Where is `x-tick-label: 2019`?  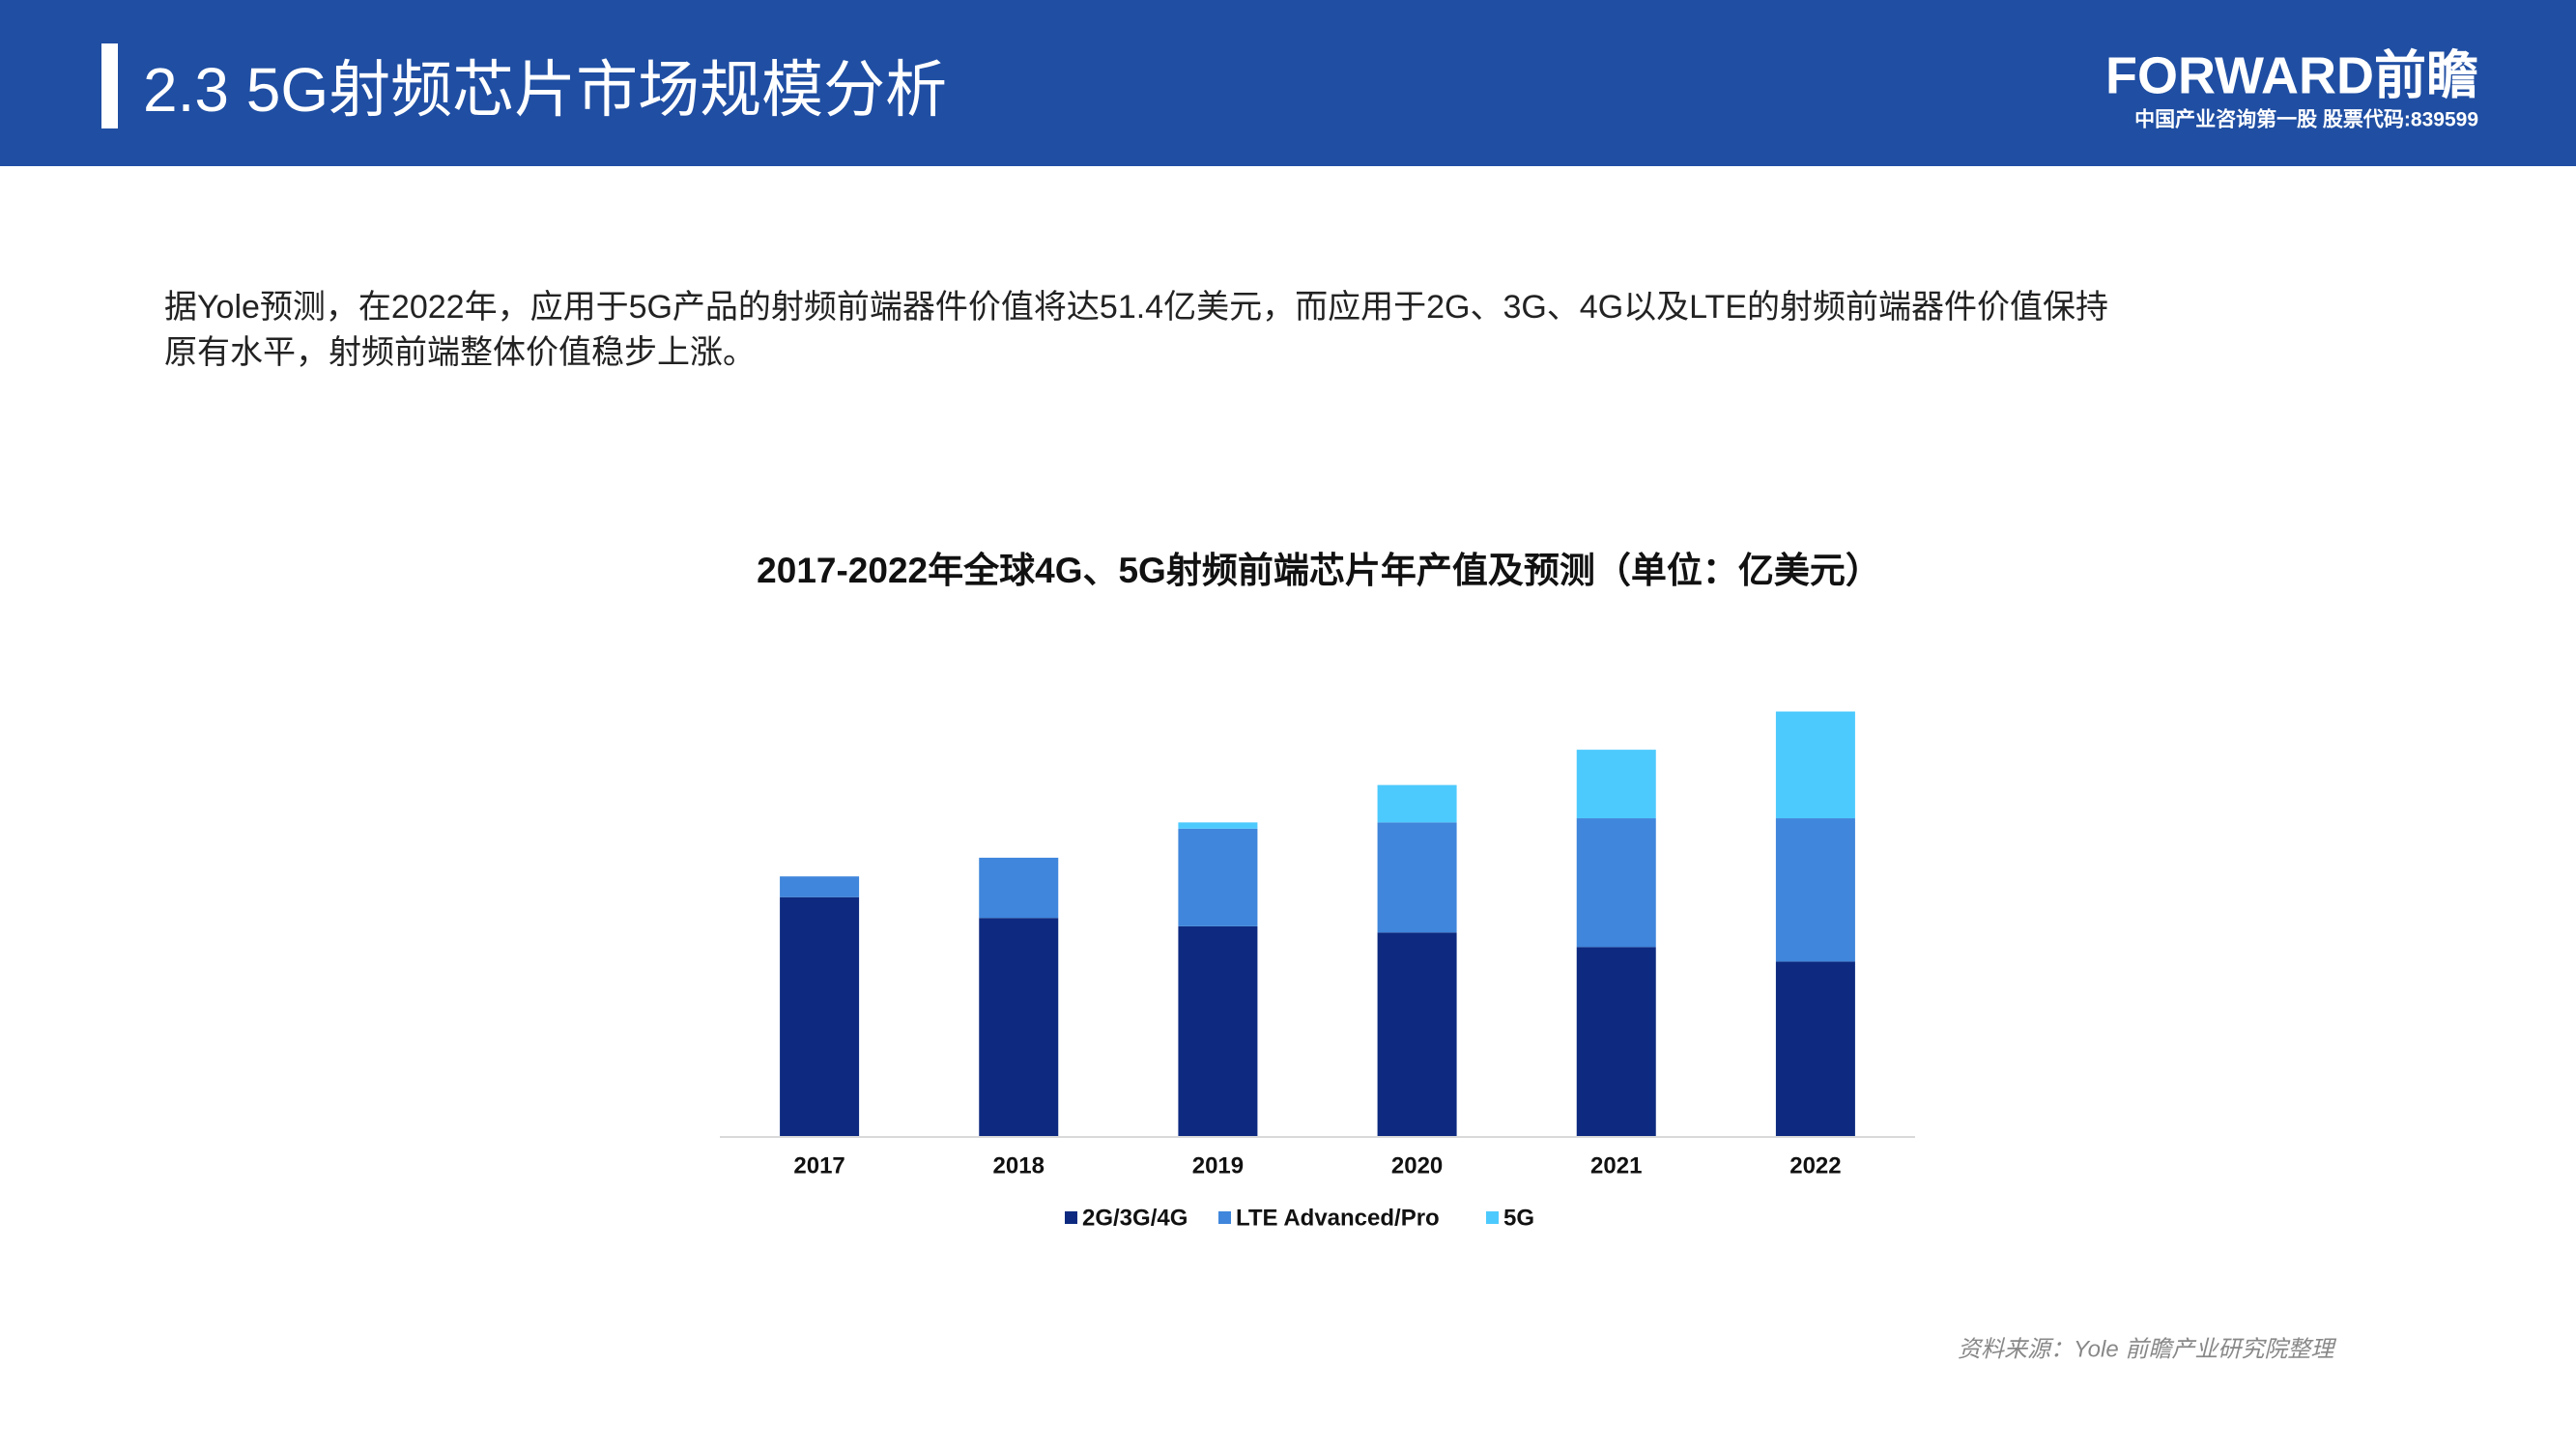 x-tick-label: 2019 is located at coordinates (1218, 1165).